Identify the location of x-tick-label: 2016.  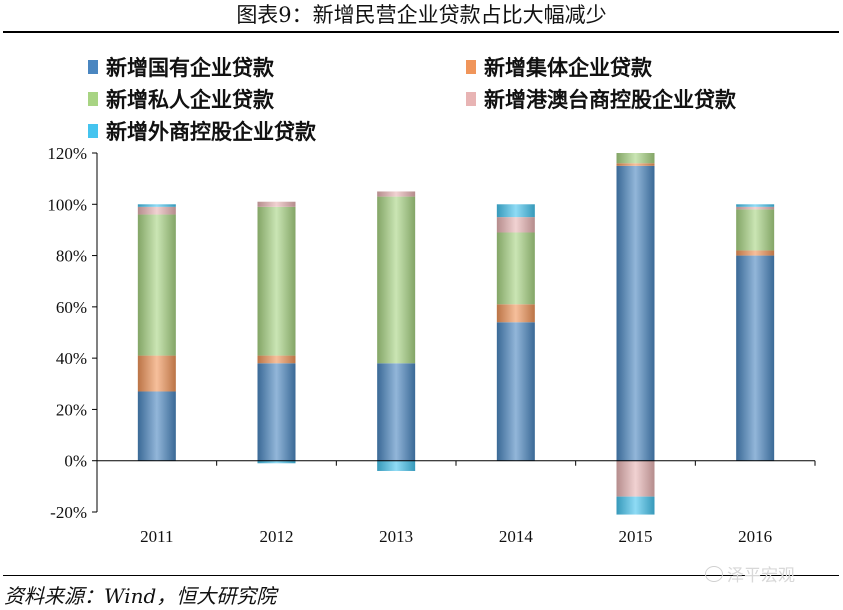
(755, 536).